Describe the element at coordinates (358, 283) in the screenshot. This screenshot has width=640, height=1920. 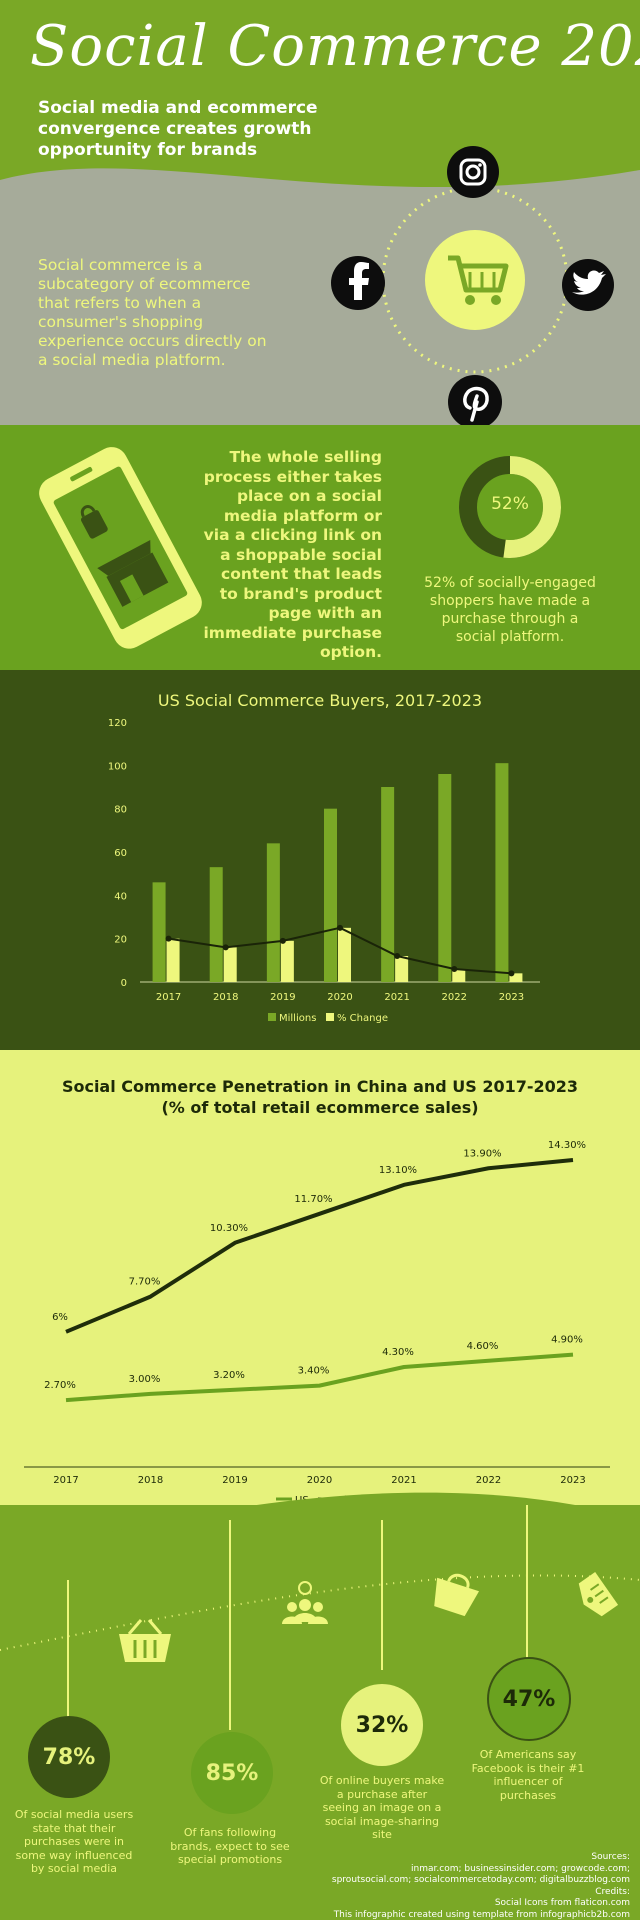
I see `facebook-icon` at that location.